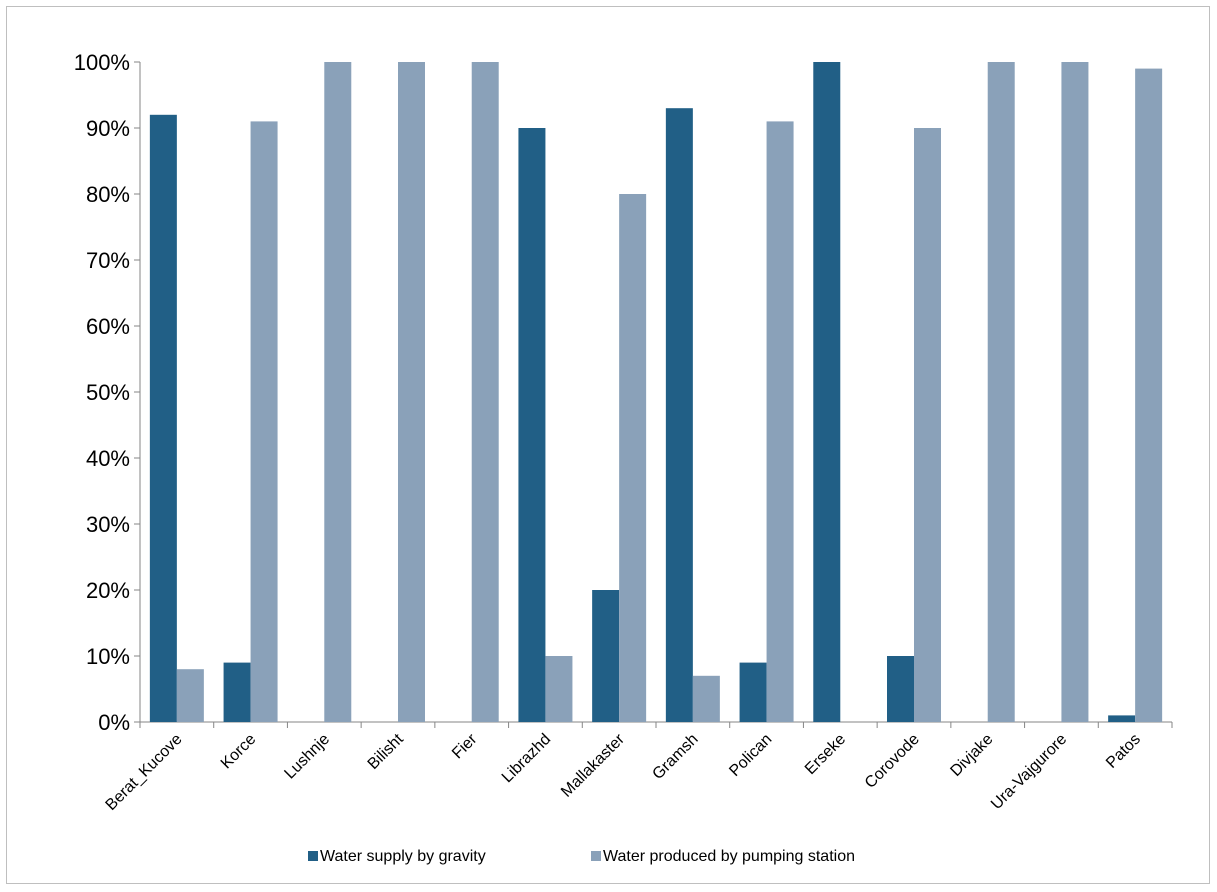 The image size is (1217, 892). I want to click on x-tick-label: Corovode, so click(892, 761).